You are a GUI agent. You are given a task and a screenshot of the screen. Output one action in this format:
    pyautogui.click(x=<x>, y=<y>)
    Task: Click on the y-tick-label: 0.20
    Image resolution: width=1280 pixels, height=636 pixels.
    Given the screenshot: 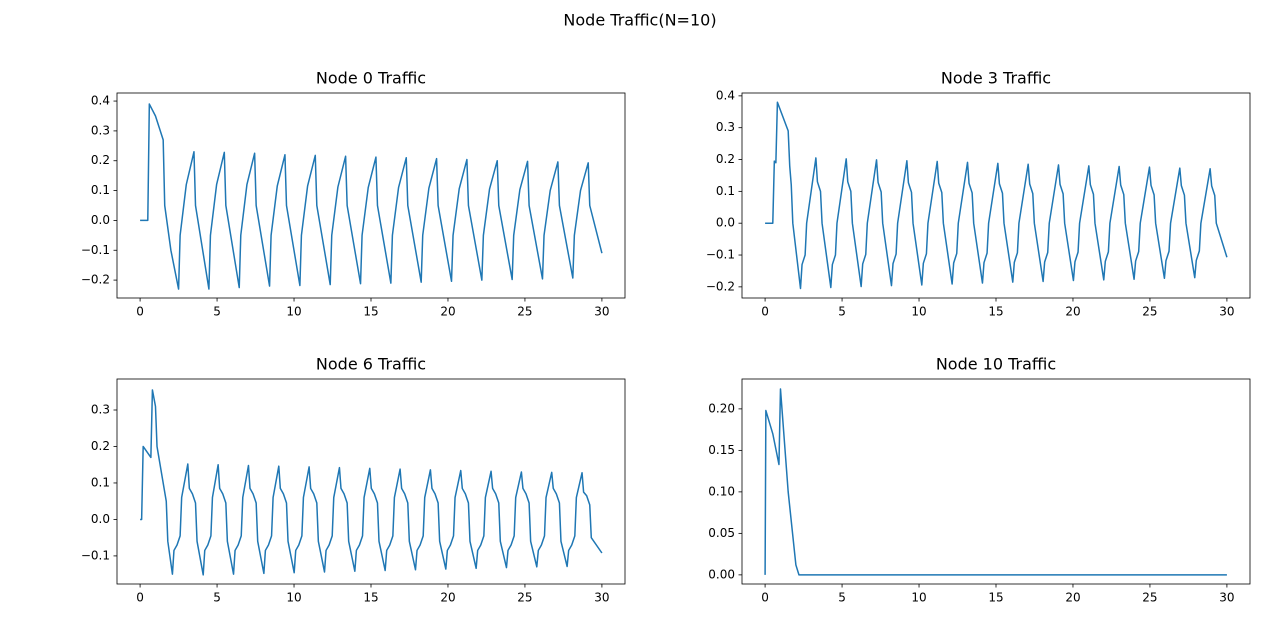 What is the action you would take?
    pyautogui.click(x=721, y=408)
    